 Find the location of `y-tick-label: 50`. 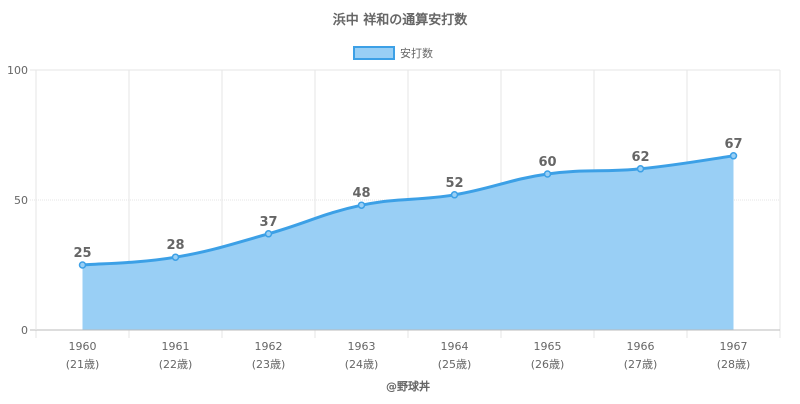

y-tick-label: 50 is located at coordinates (21, 200).